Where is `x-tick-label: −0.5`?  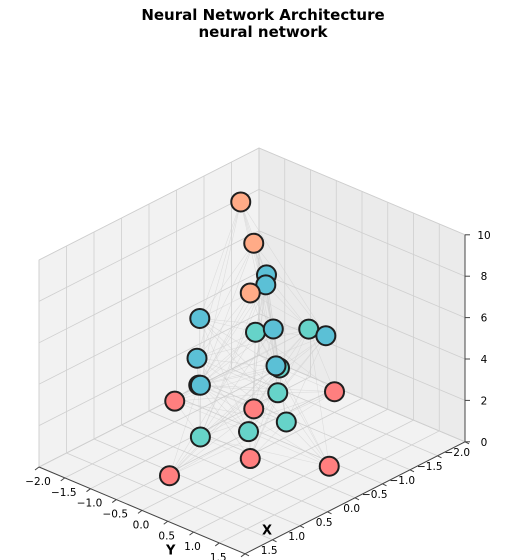 x-tick-label: −0.5 is located at coordinates (375, 495).